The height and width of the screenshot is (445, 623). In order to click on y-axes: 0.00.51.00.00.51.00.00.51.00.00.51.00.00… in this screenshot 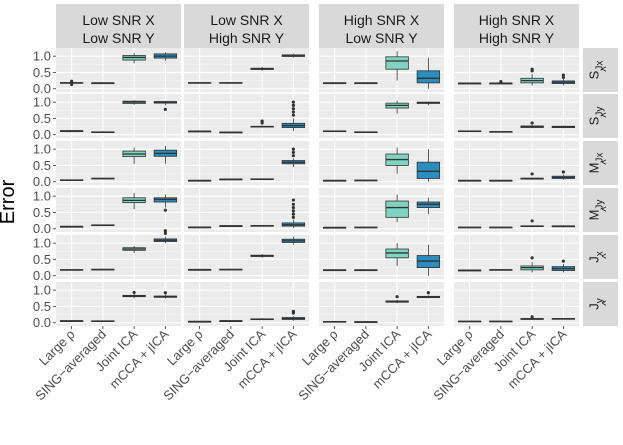, I will do `click(44, 189)`.